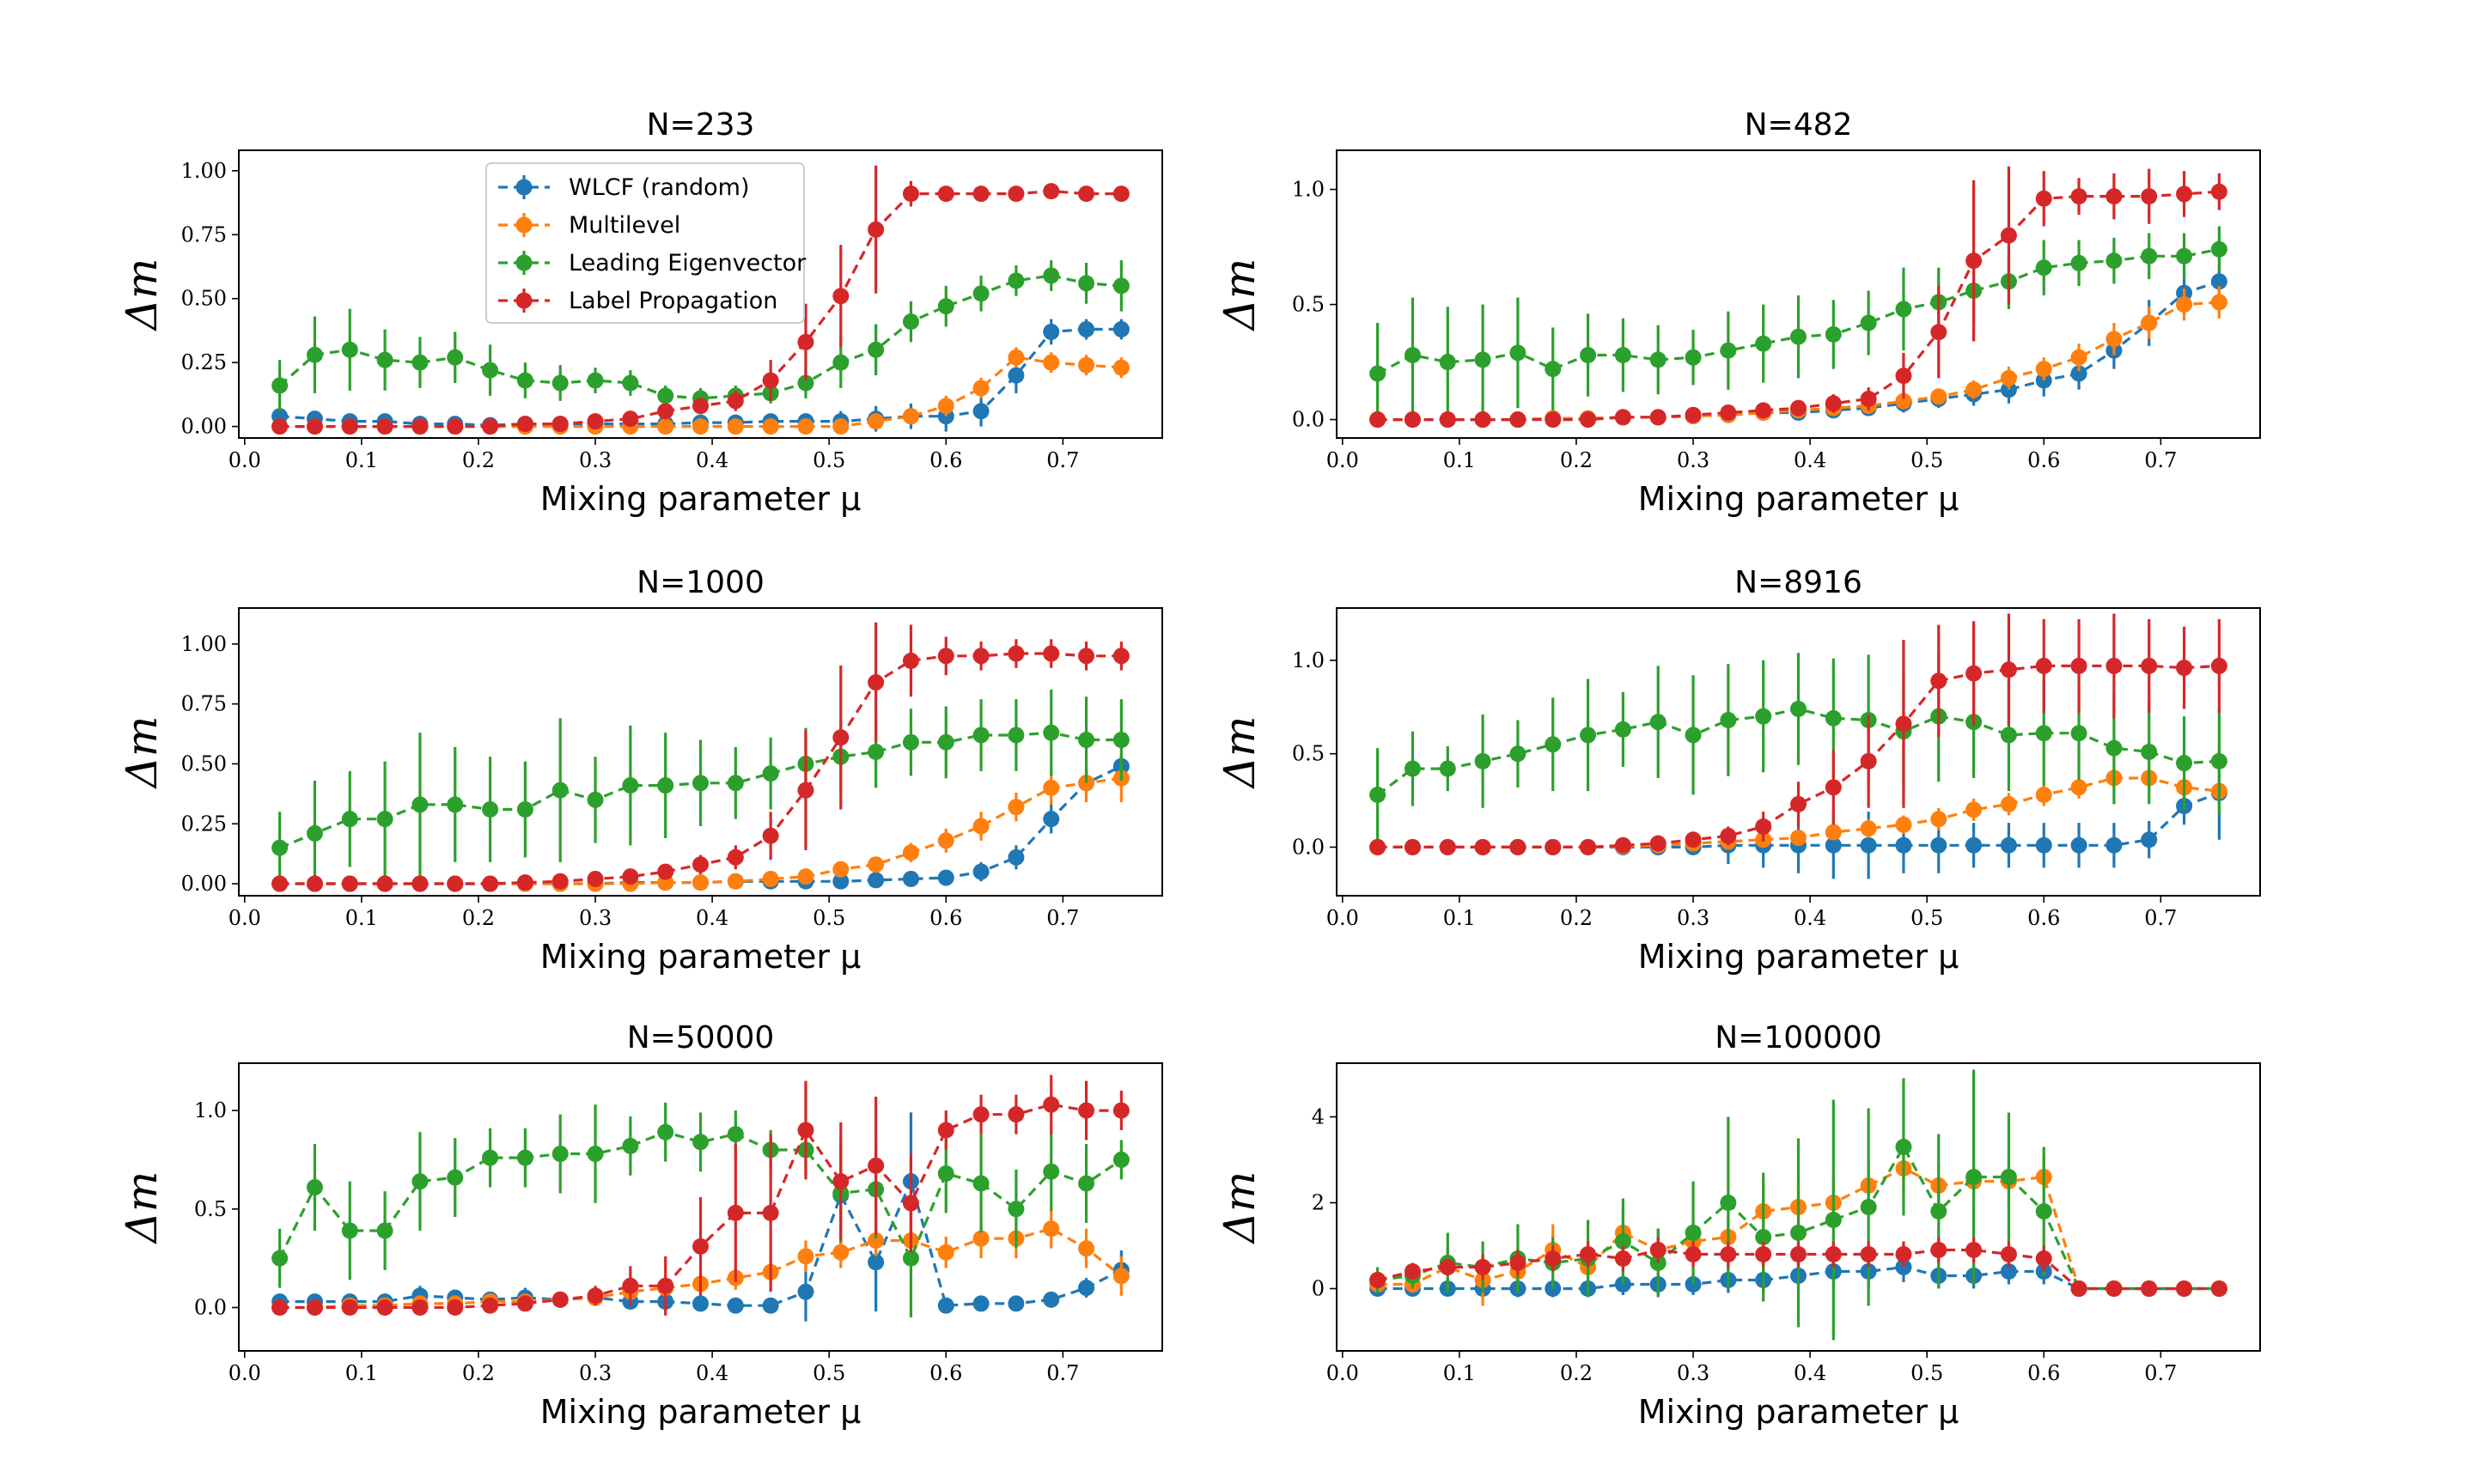 Image resolution: width=2474 pixels, height=1484 pixels. Describe the element at coordinates (1318, 1289) in the screenshot. I see `y-tick-label: 0` at that location.